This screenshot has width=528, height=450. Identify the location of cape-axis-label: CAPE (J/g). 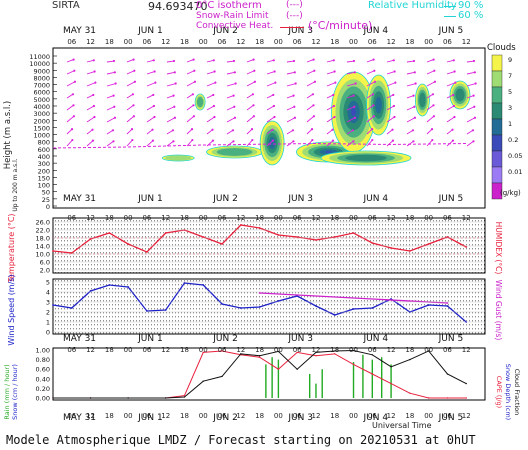
(499, 392).